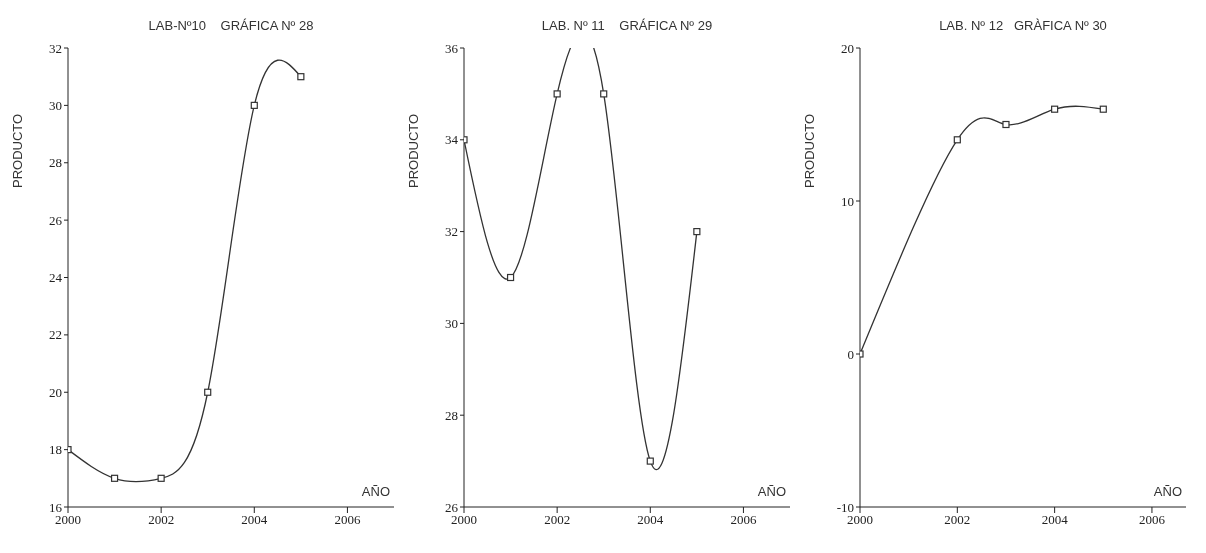  Describe the element at coordinates (845, 507) in the screenshot. I see `y-tick-label: -10` at that location.